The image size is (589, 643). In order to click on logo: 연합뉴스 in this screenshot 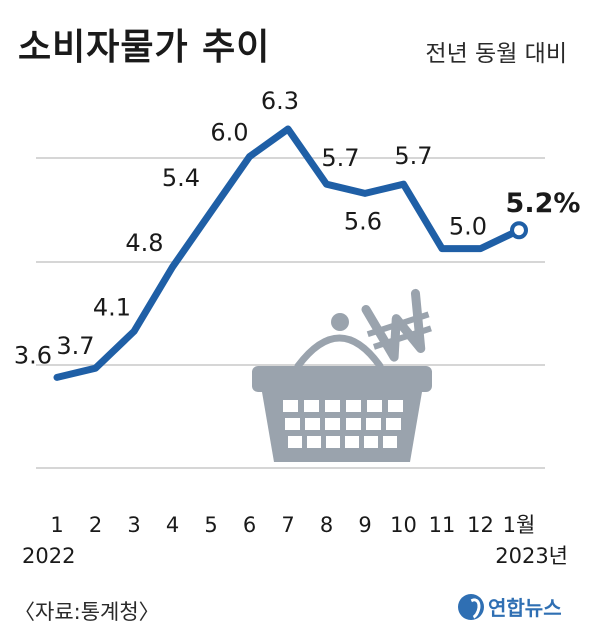, I will do `click(510, 606)`.